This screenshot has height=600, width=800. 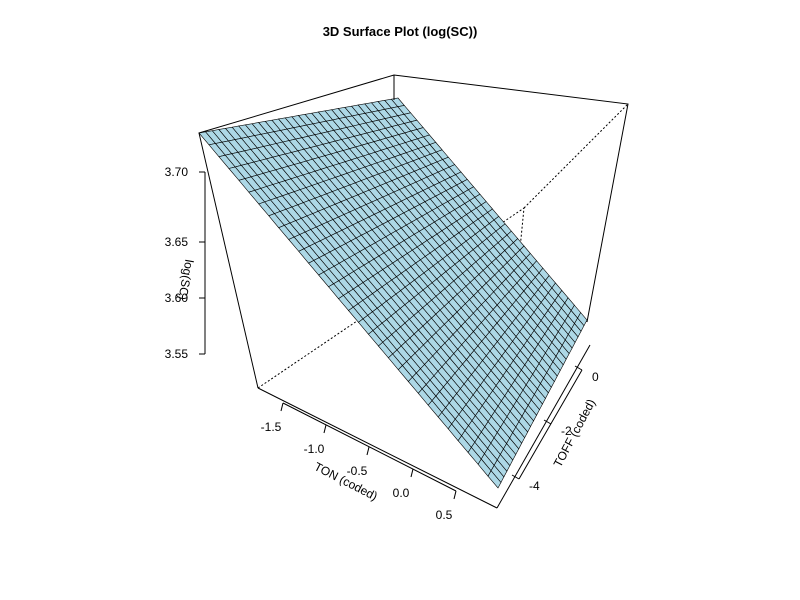 I want to click on z-tick-label: 3.70, so click(x=177, y=172).